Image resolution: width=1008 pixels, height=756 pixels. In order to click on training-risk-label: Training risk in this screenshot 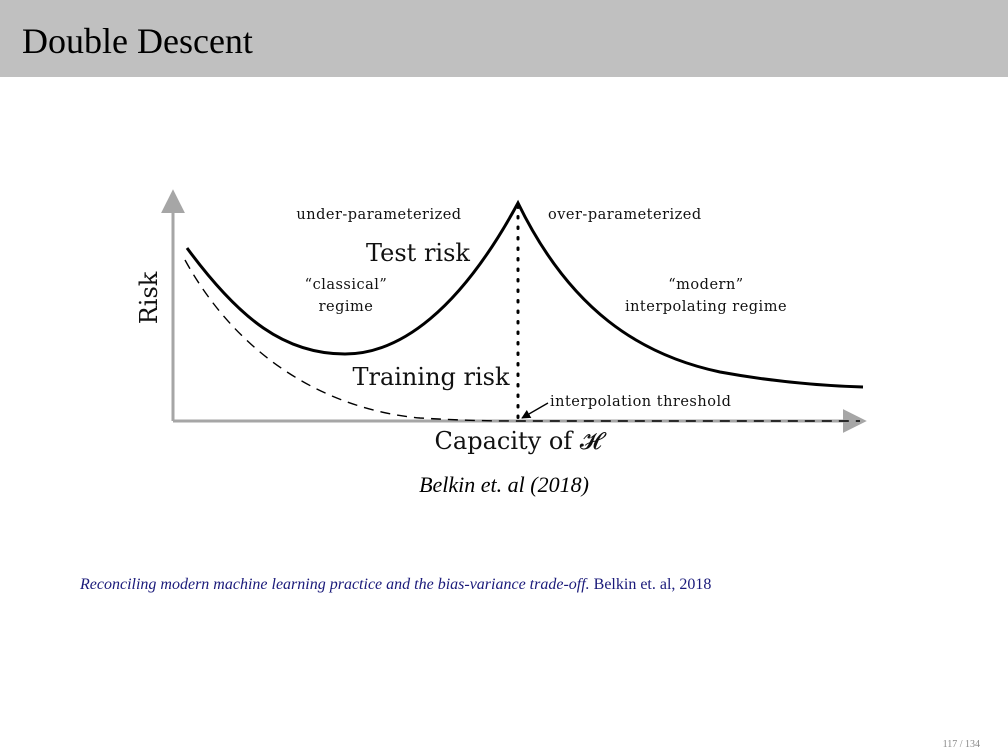, I will do `click(431, 377)`.